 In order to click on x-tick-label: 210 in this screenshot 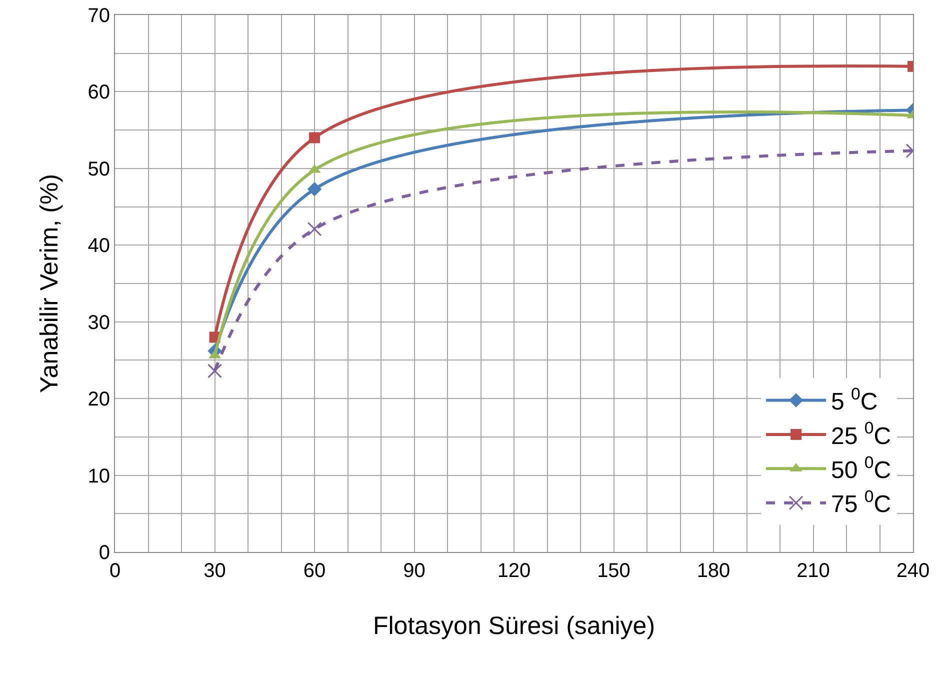, I will do `click(813, 571)`.